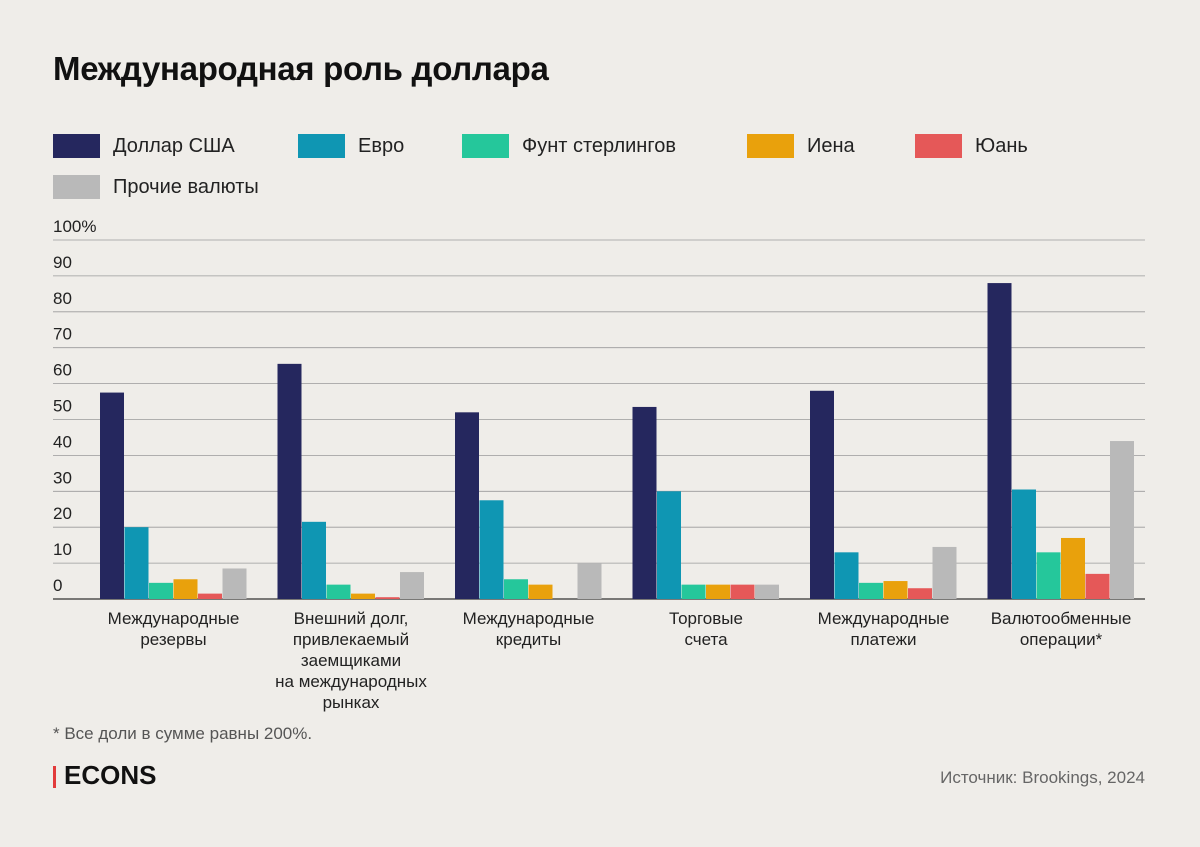 The width and height of the screenshot is (1200, 847). Describe the element at coordinates (321, 146) in the screenshot. I see `legend-swatch-eur` at that location.